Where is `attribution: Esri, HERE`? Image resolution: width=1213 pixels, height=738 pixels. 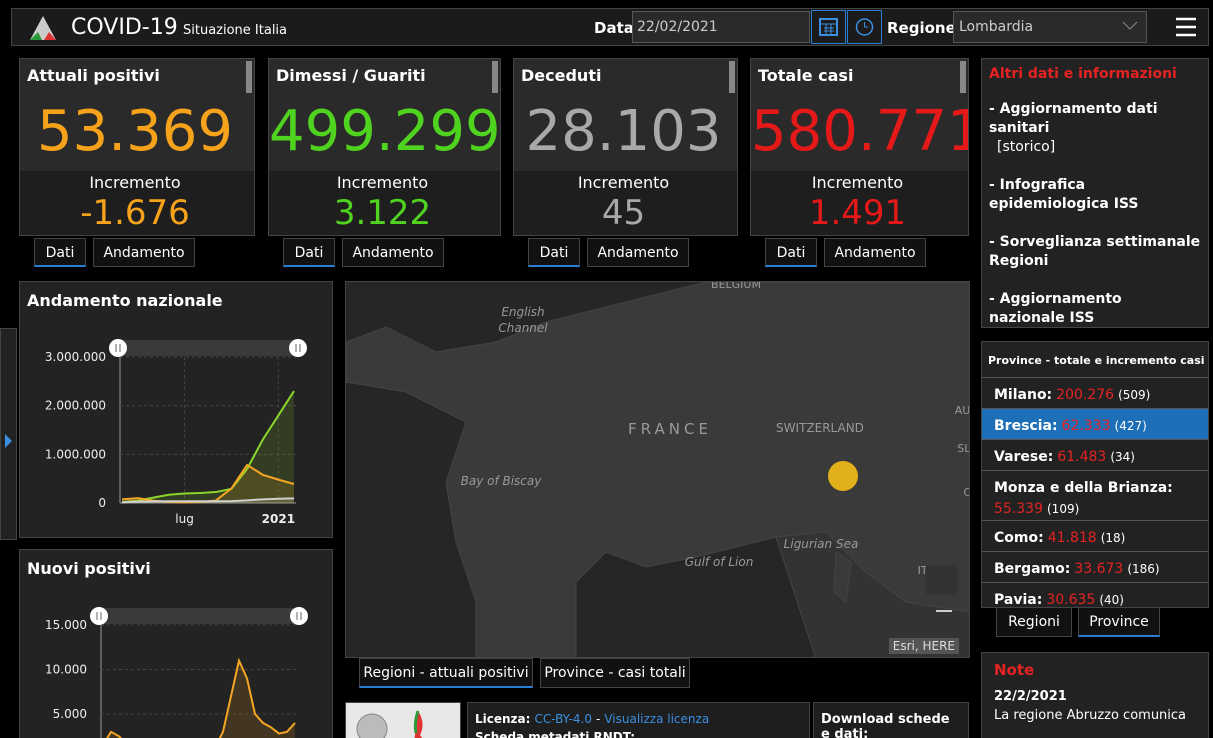 attribution: Esri, HERE is located at coordinates (923, 646).